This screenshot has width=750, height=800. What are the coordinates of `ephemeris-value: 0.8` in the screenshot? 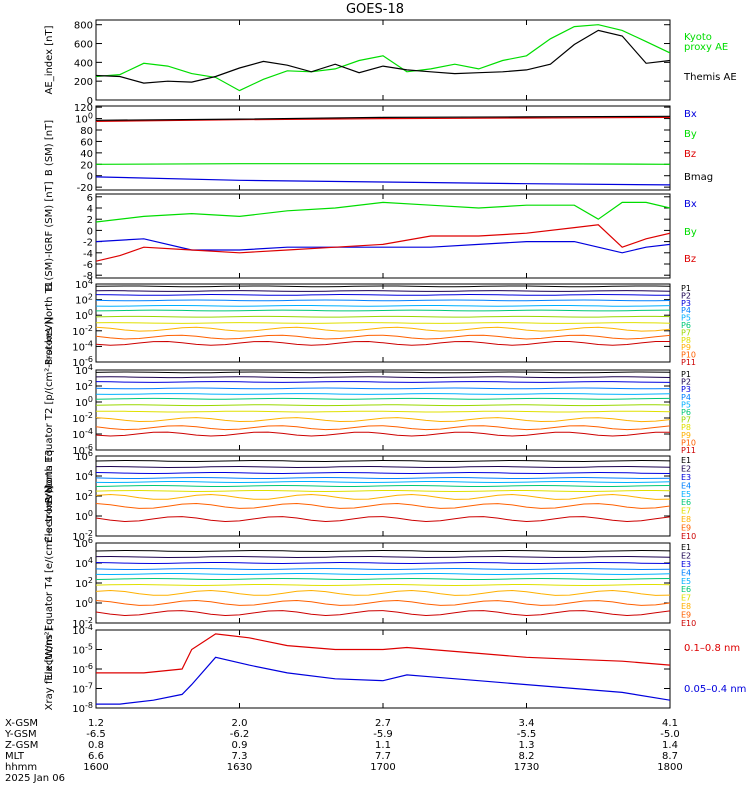 It's located at (96, 745).